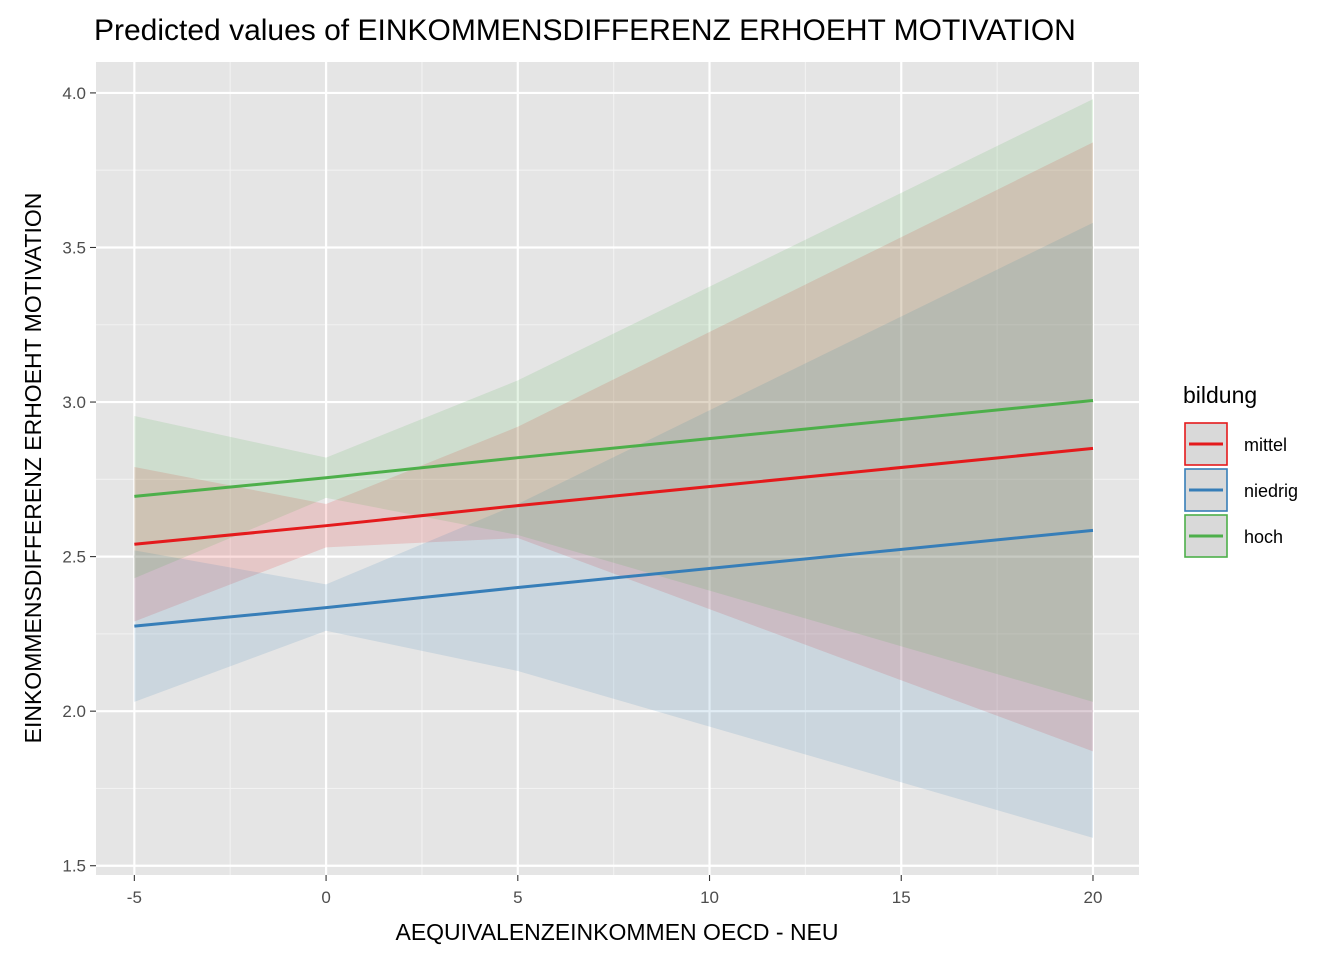 Image resolution: width=1344 pixels, height=965 pixels. Describe the element at coordinates (614, 496) in the screenshot. I see `prediction-line-mittel` at that location.